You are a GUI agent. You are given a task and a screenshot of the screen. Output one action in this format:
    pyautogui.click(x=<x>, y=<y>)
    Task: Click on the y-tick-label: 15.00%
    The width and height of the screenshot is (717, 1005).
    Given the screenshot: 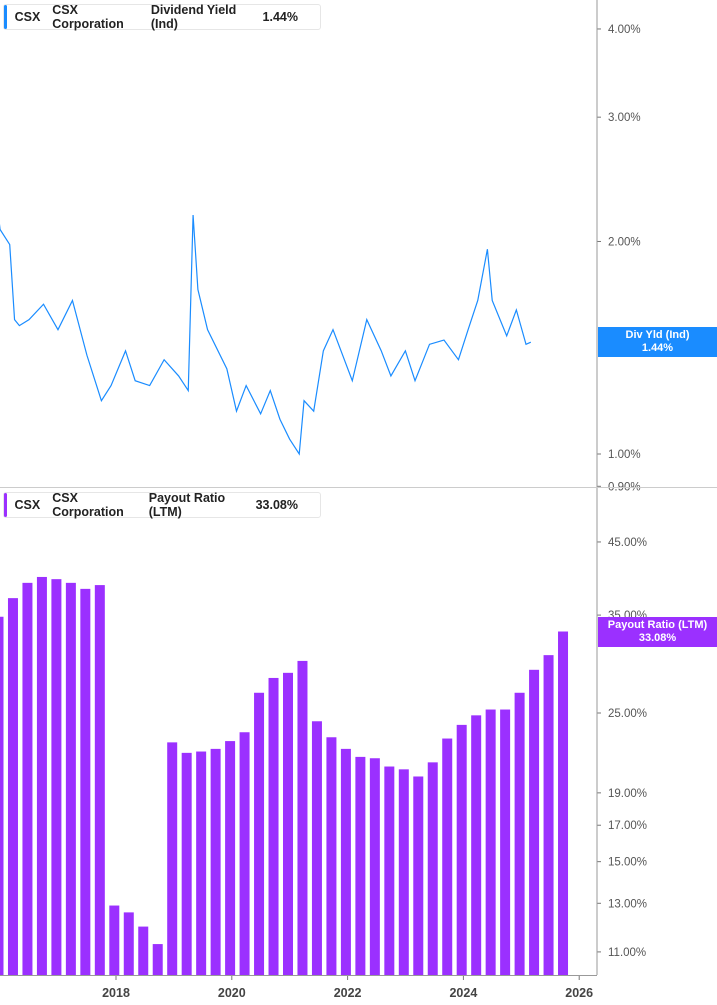 What is the action you would take?
    pyautogui.click(x=627, y=863)
    